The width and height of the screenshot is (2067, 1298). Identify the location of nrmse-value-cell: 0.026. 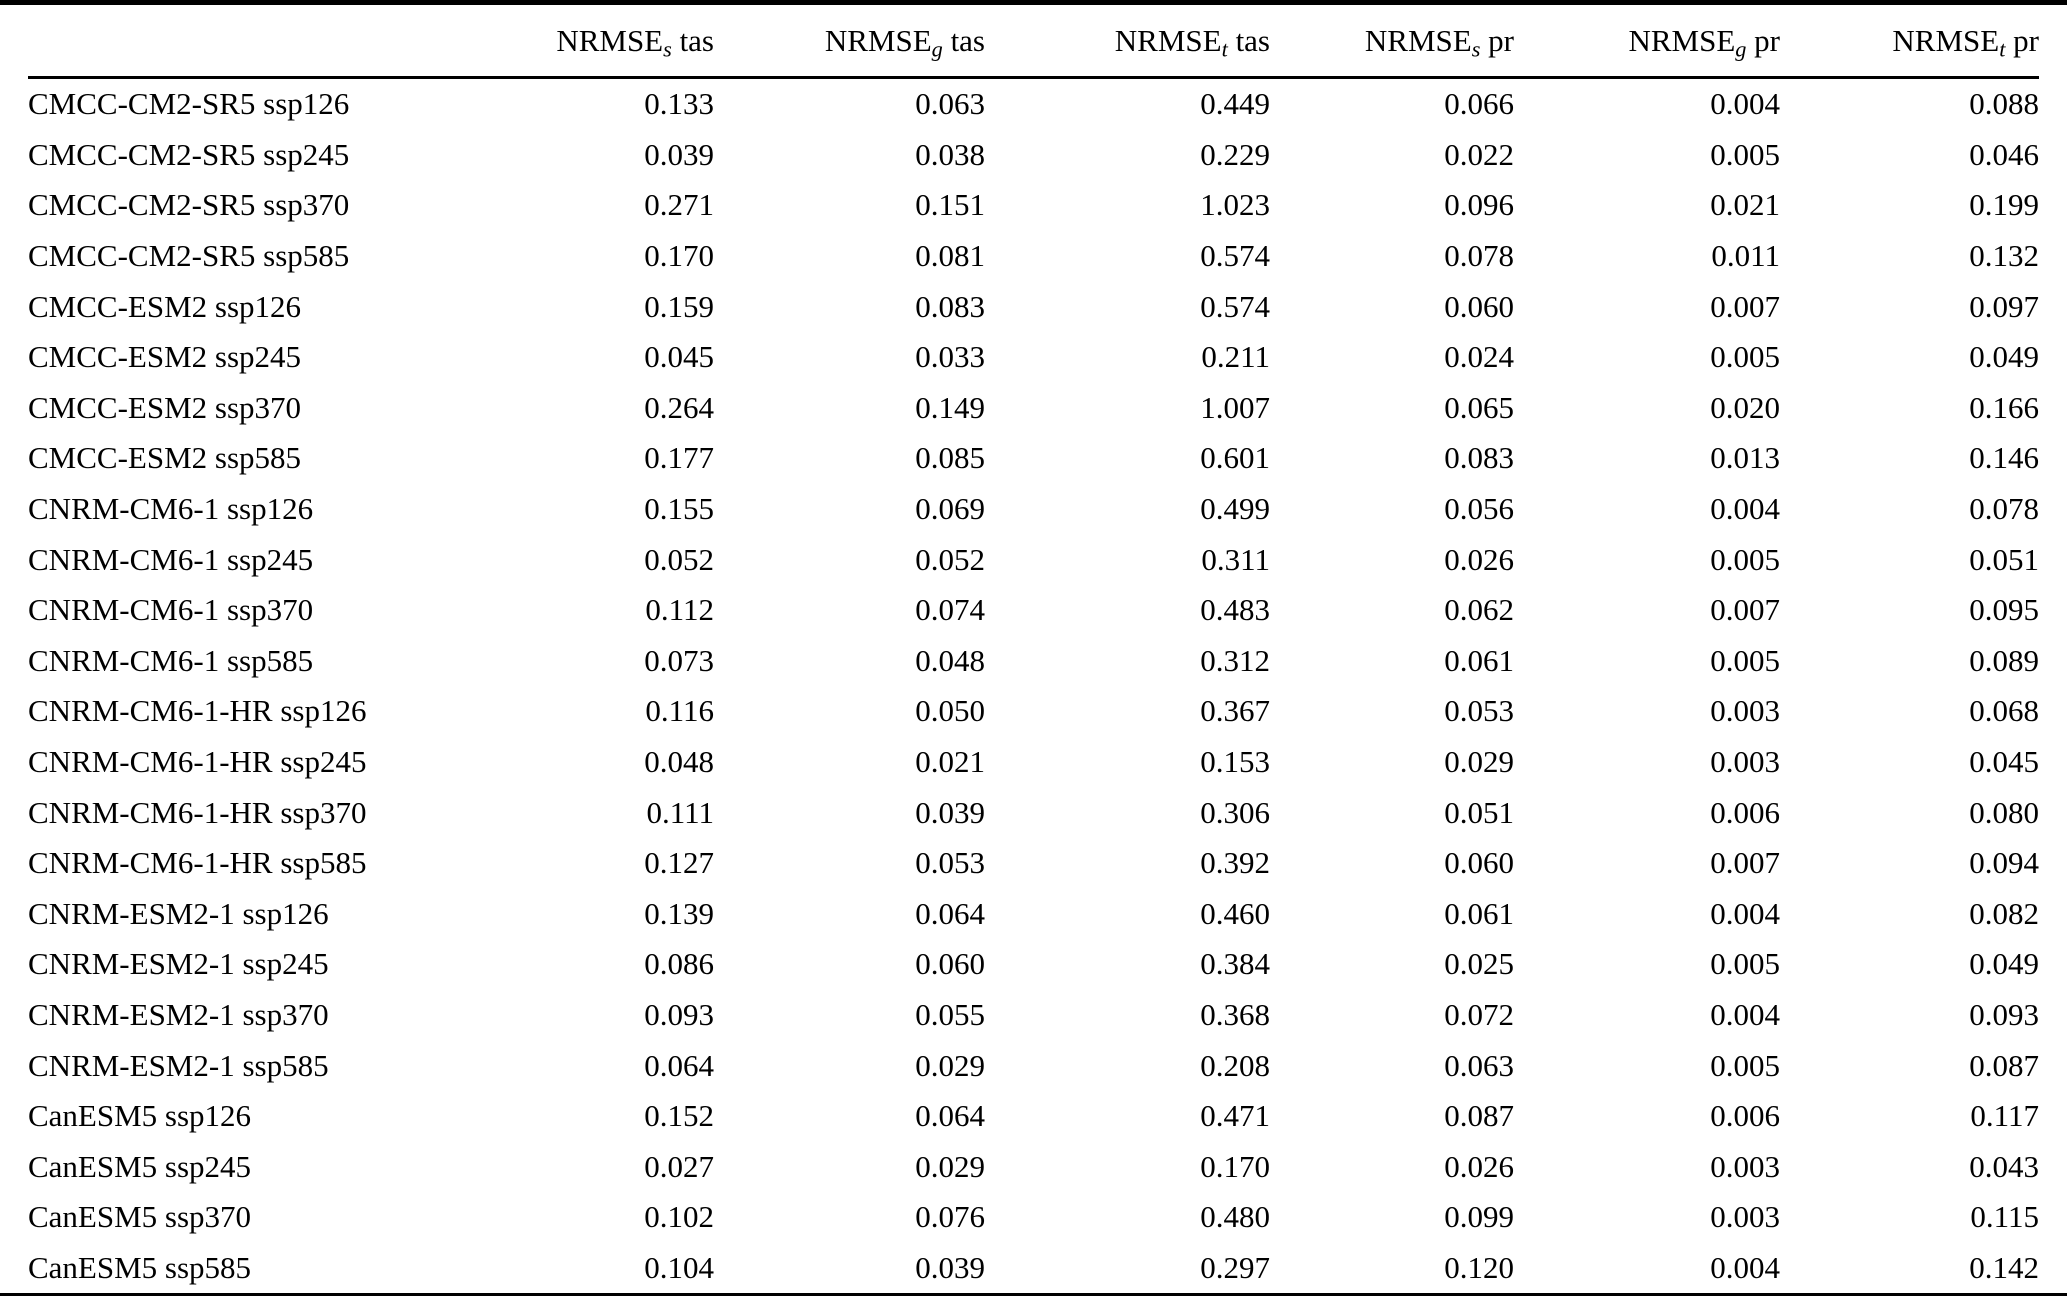
(1479, 1166).